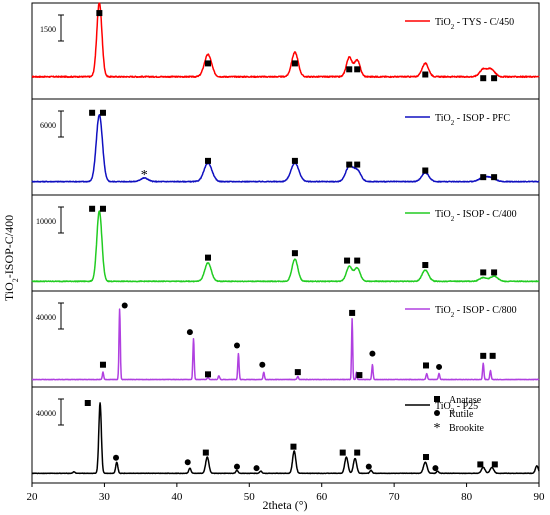 Image resolution: width=550 pixels, height=515 pixels. What do you see at coordinates (11, 258) in the screenshot?
I see `y-axis-title: TiO2-ISOP-C/400` at bounding box center [11, 258].